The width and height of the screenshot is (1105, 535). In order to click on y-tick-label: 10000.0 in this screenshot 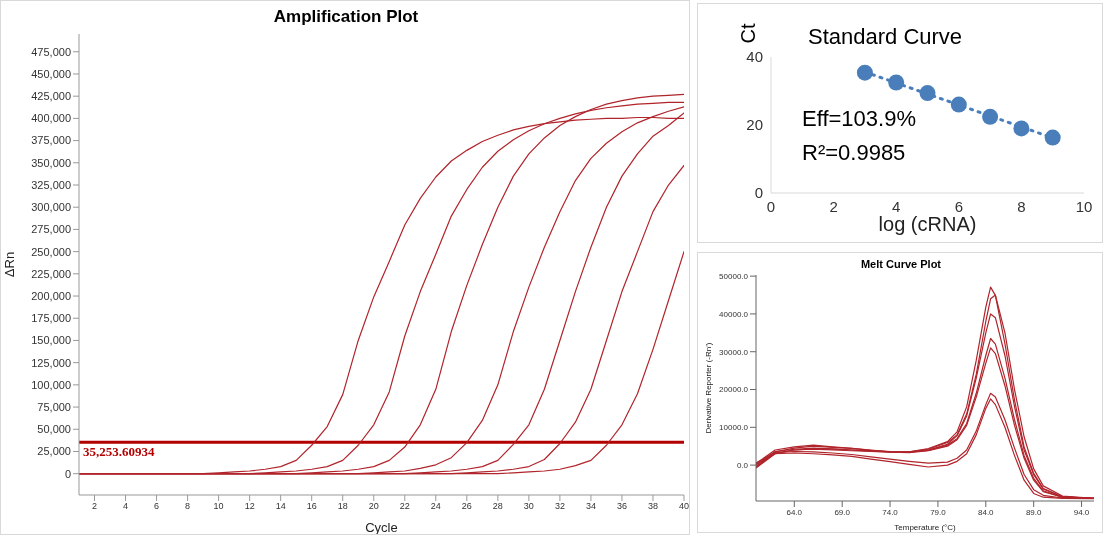, I will do `click(734, 428)`.